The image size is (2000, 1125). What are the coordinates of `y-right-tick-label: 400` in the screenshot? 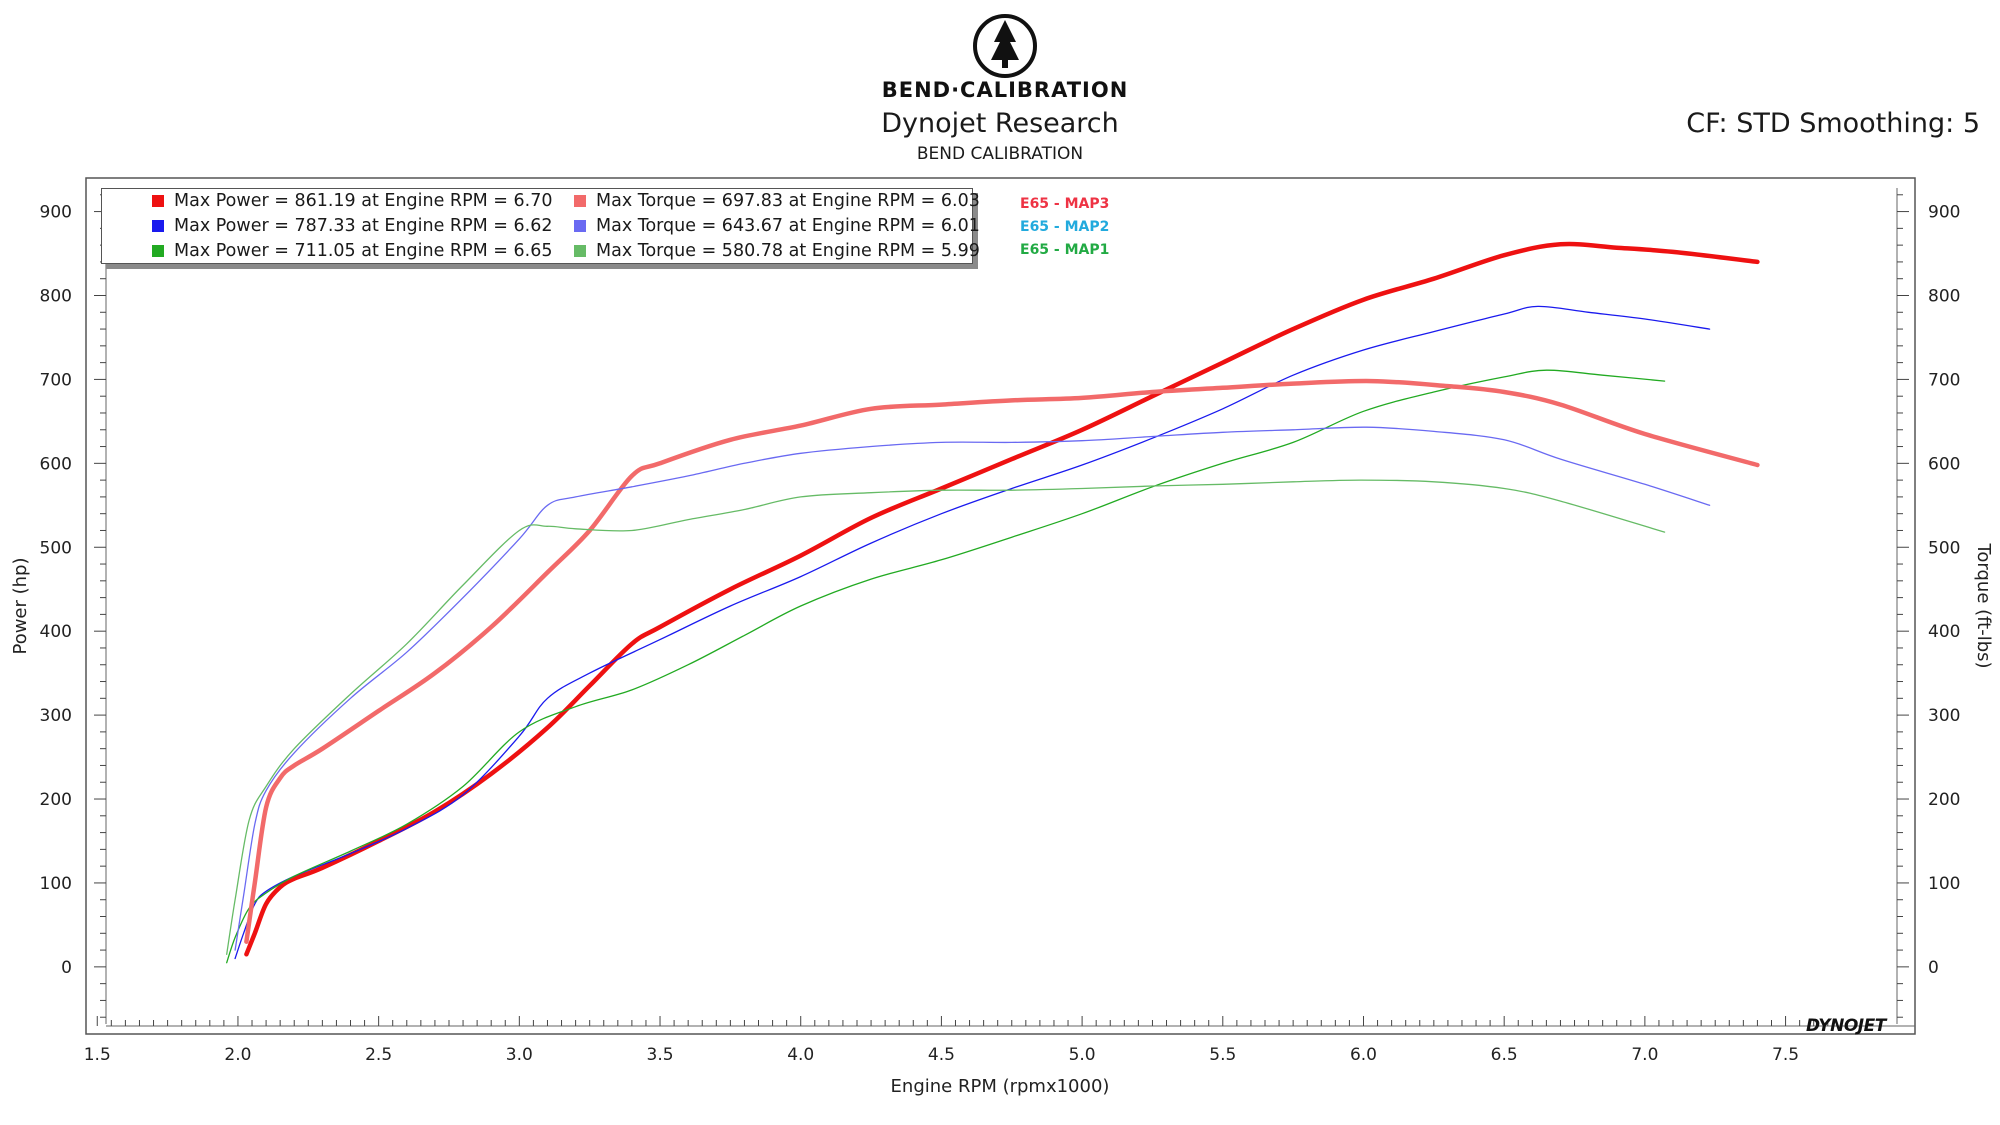 It's located at (1944, 632).